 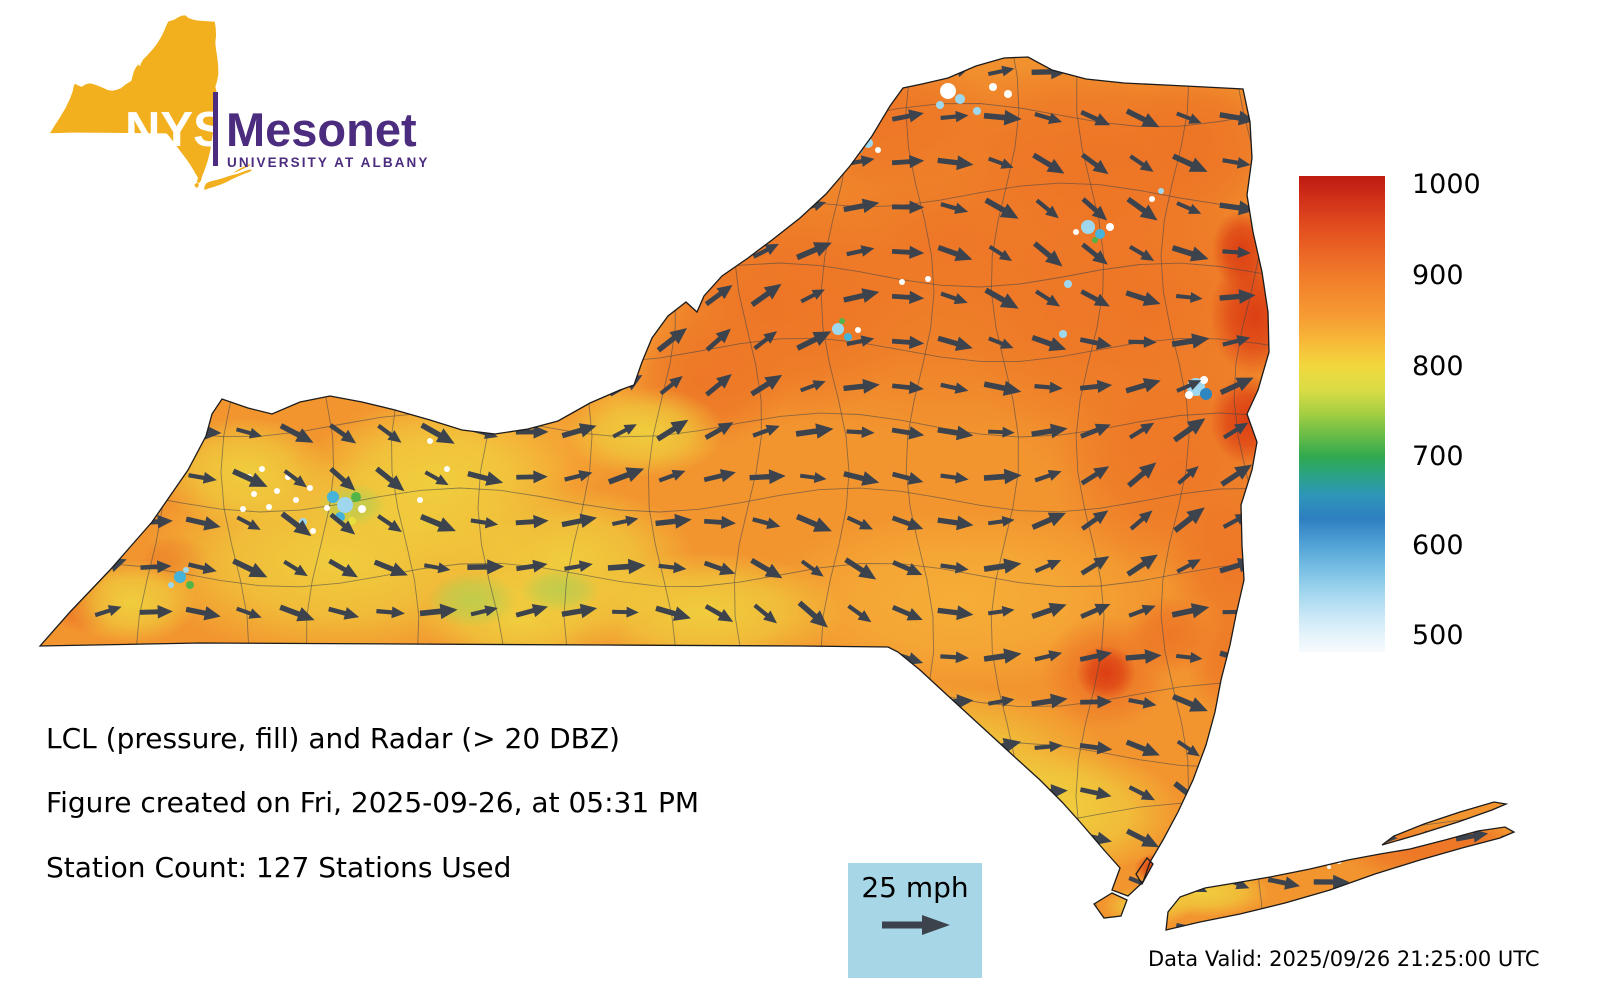 I want to click on logo-divider-bar, so click(x=215, y=129).